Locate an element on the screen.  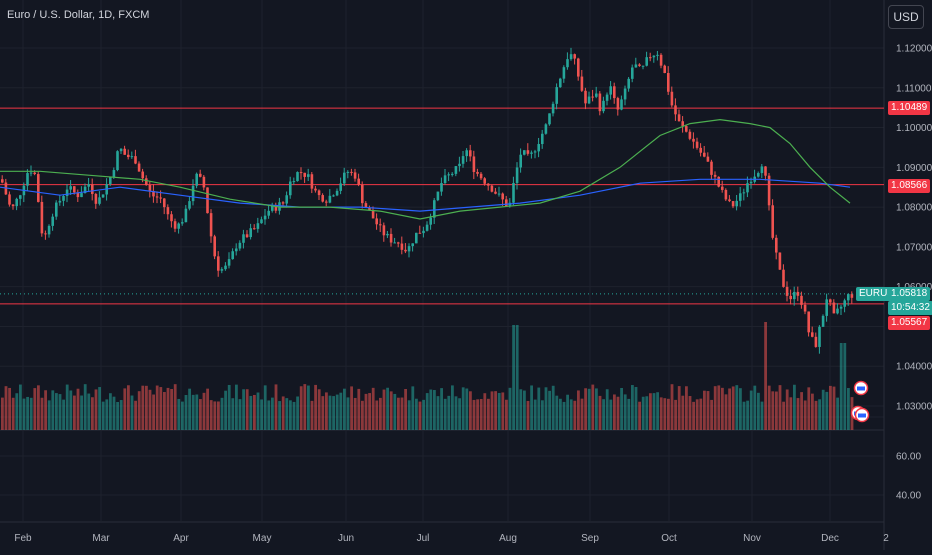
currency-button: USD is located at coordinates (906, 17).